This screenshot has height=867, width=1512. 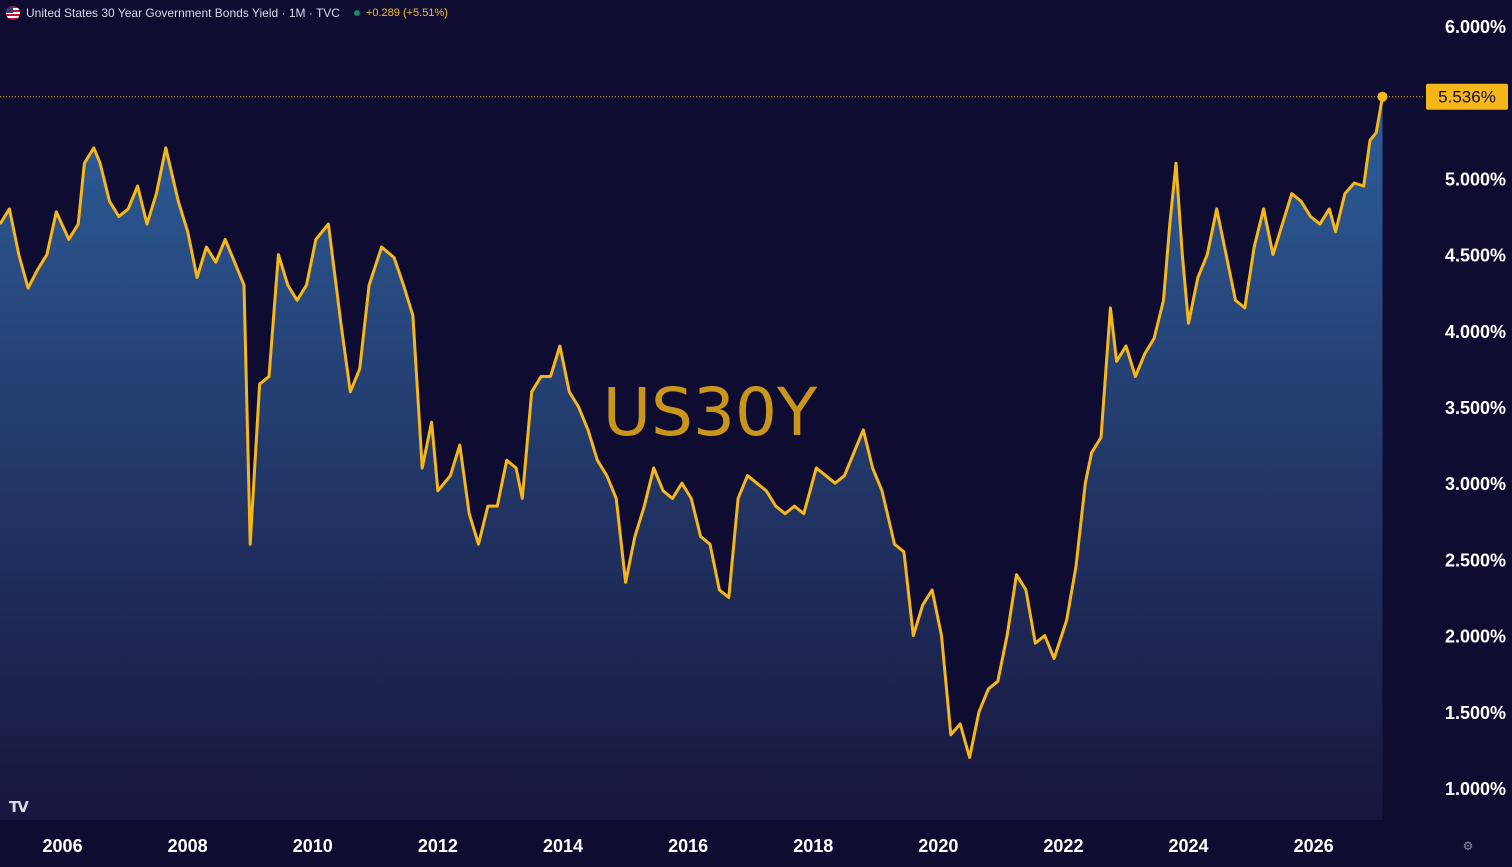 I want to click on y-tick-label: 2.000%, so click(x=1475, y=637).